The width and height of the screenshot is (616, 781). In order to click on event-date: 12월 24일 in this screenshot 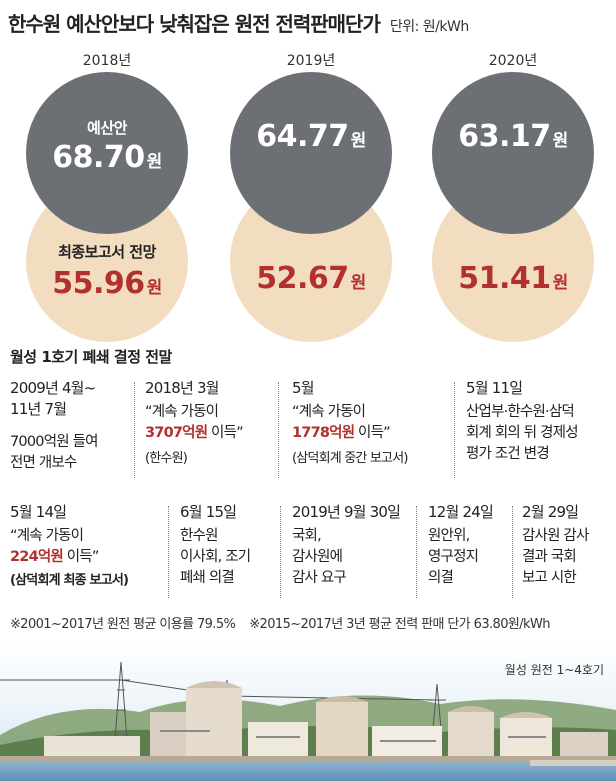, I will do `click(461, 512)`.